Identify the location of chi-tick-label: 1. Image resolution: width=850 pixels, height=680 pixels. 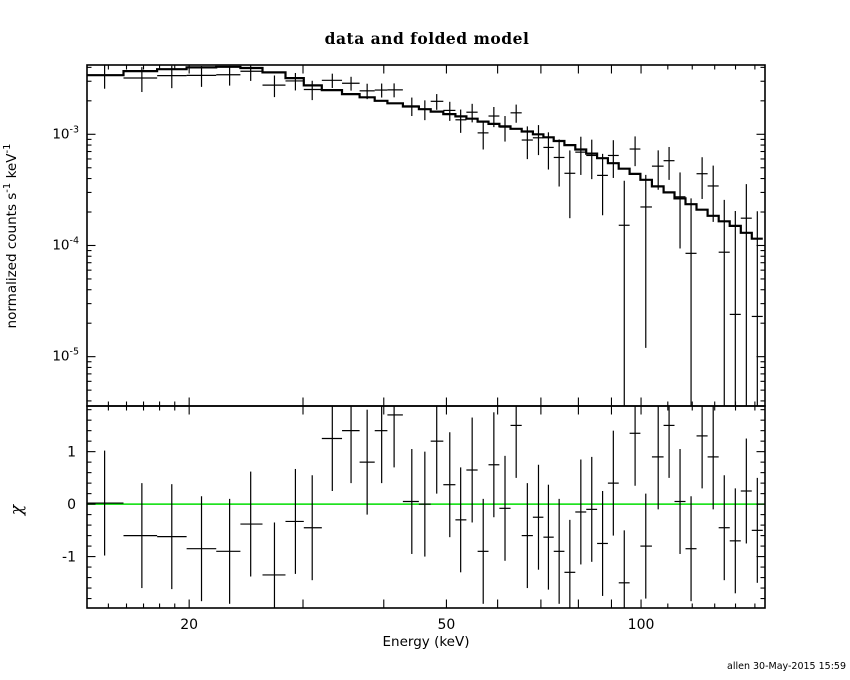
(71, 453).